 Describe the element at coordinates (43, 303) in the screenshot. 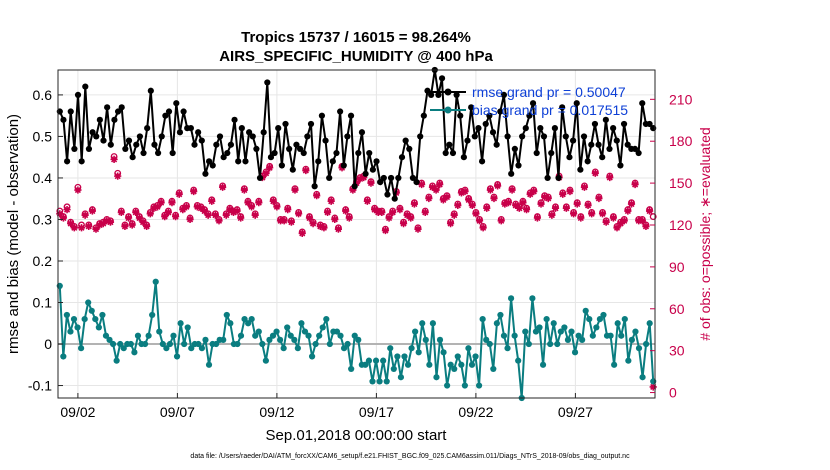

I see `y-tick-label: 0.1` at that location.